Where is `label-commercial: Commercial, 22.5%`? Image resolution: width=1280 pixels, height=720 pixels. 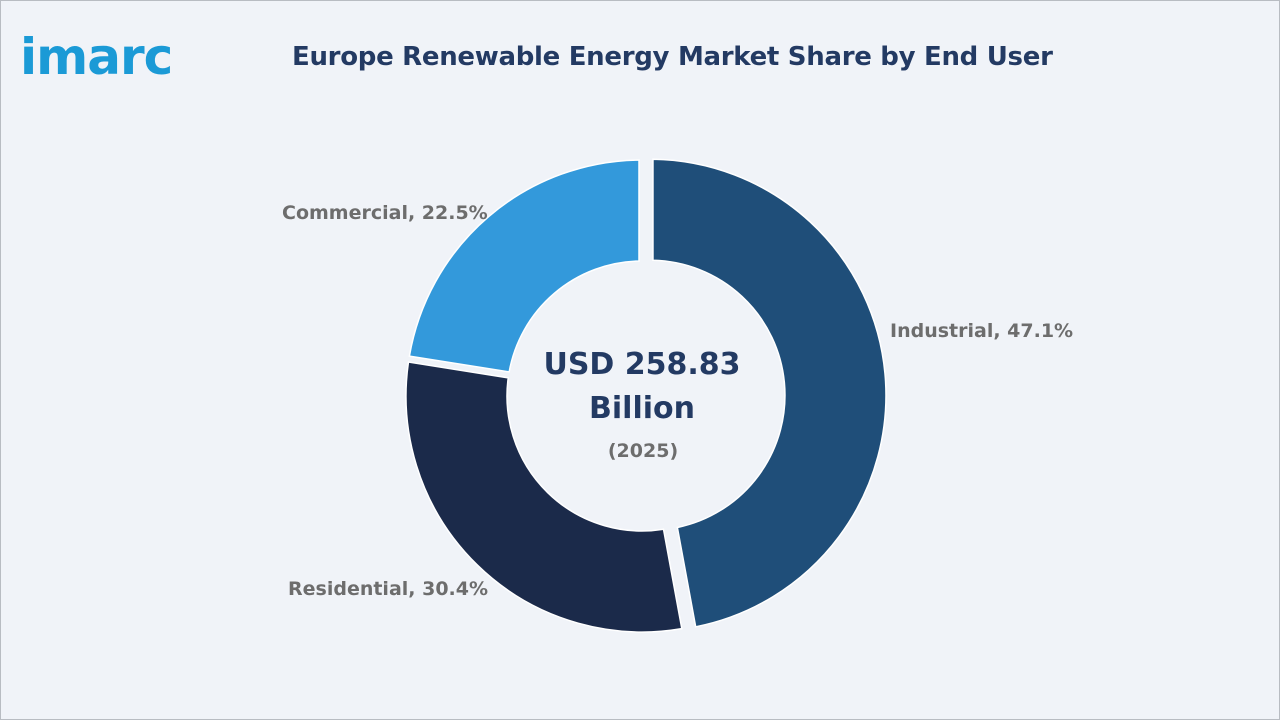
label-commercial: Commercial, 22.5% is located at coordinates (385, 213).